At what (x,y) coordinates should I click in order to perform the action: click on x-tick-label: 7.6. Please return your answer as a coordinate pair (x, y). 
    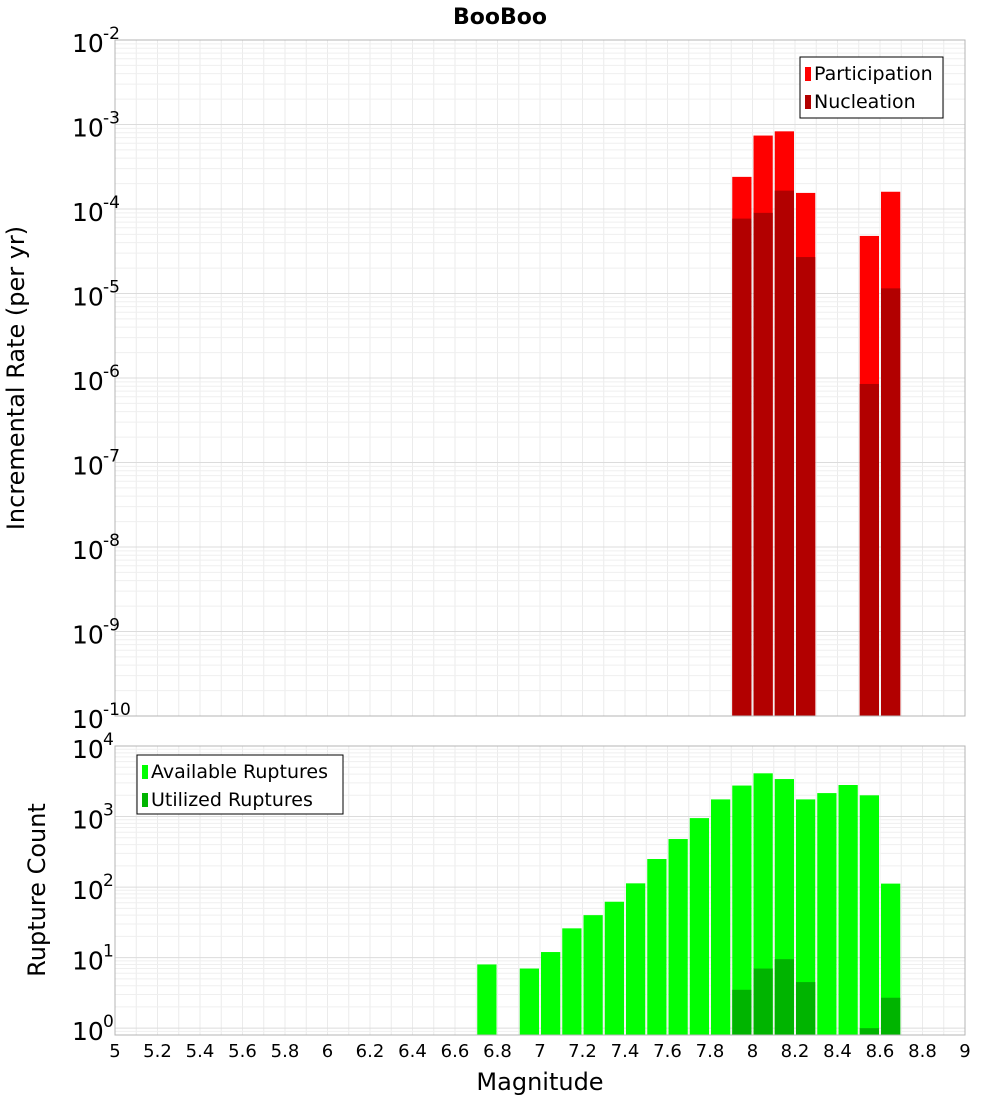
    Looking at the image, I should click on (667, 1051).